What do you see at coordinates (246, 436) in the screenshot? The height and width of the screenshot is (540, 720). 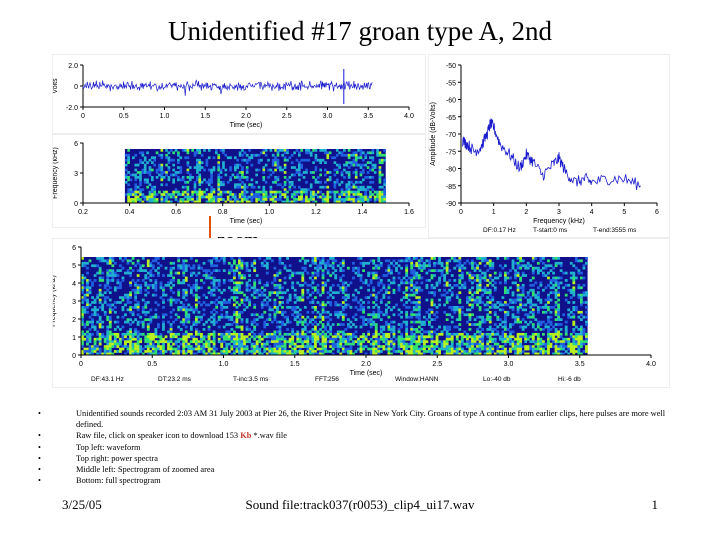 I see `file-size-link: Kb` at bounding box center [246, 436].